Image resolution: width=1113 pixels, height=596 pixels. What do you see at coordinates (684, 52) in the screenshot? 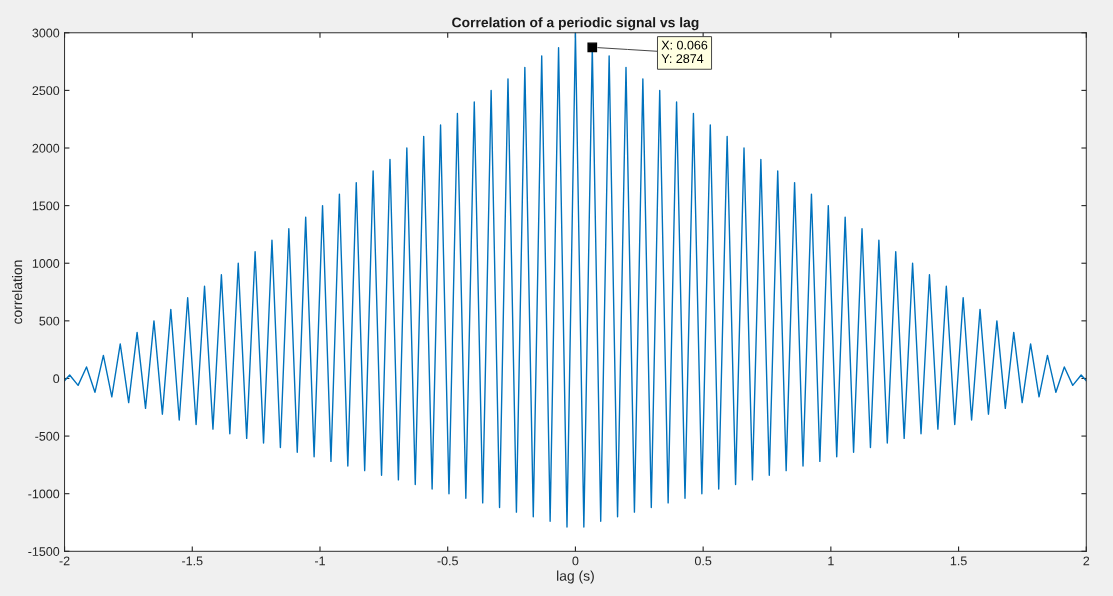
I see `annotation: X: 0.066 Y: 2874` at bounding box center [684, 52].